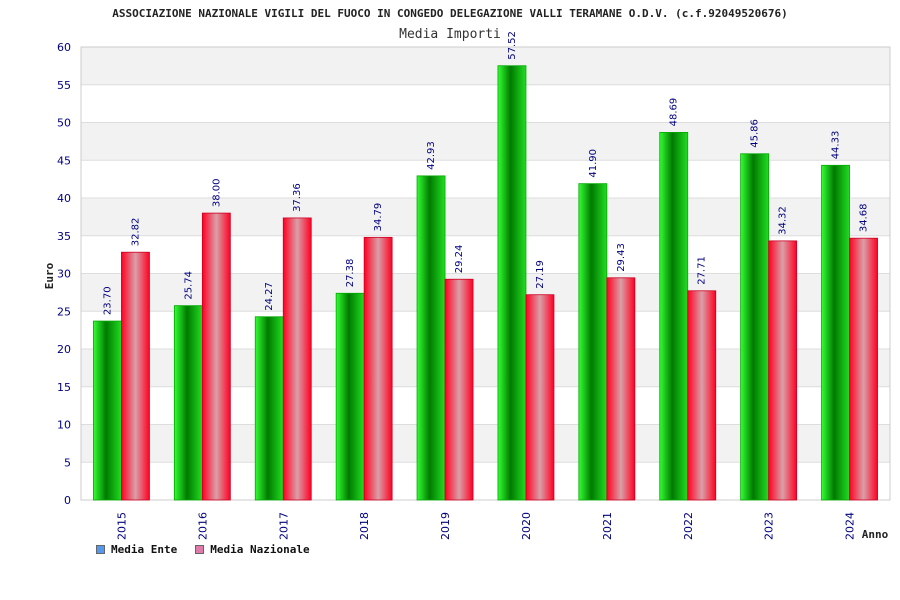  What do you see at coordinates (283, 526) in the screenshot?
I see `x-tick-label: 2017` at bounding box center [283, 526].